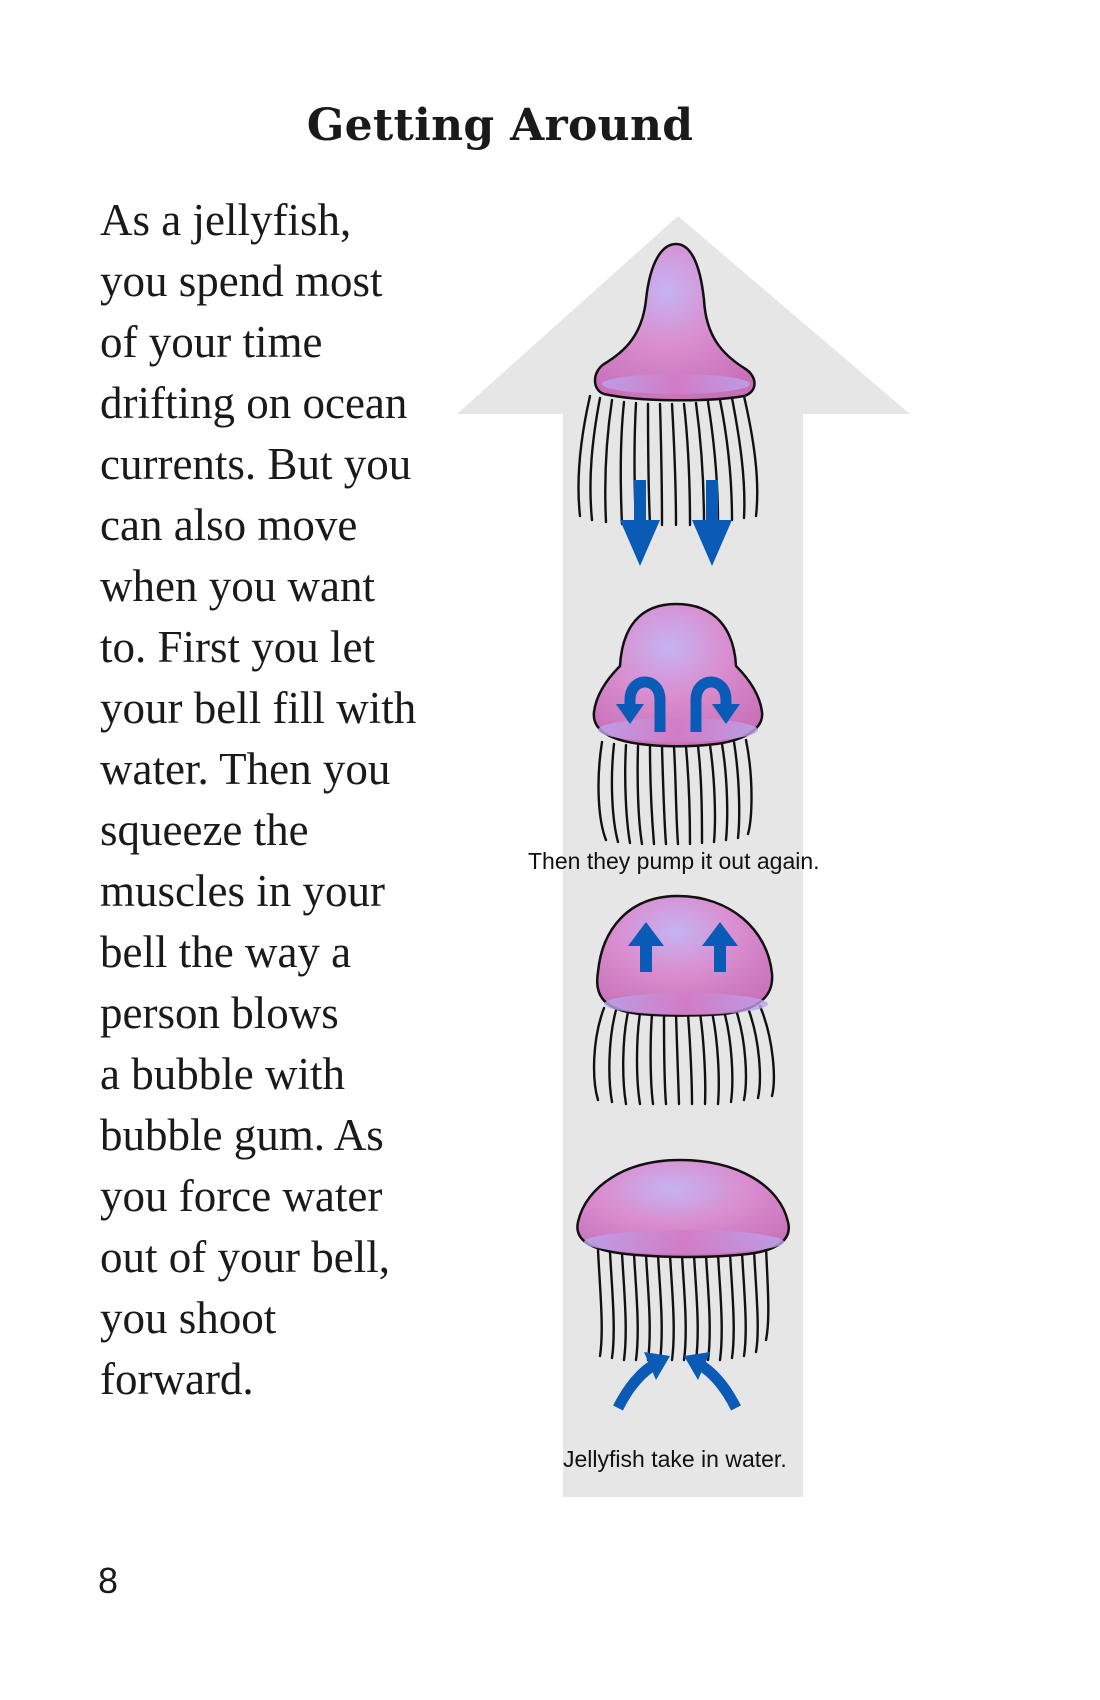 Image resolution: width=1100 pixels, height=1700 pixels. I want to click on water-intake-arrow, so click(677, 1381).